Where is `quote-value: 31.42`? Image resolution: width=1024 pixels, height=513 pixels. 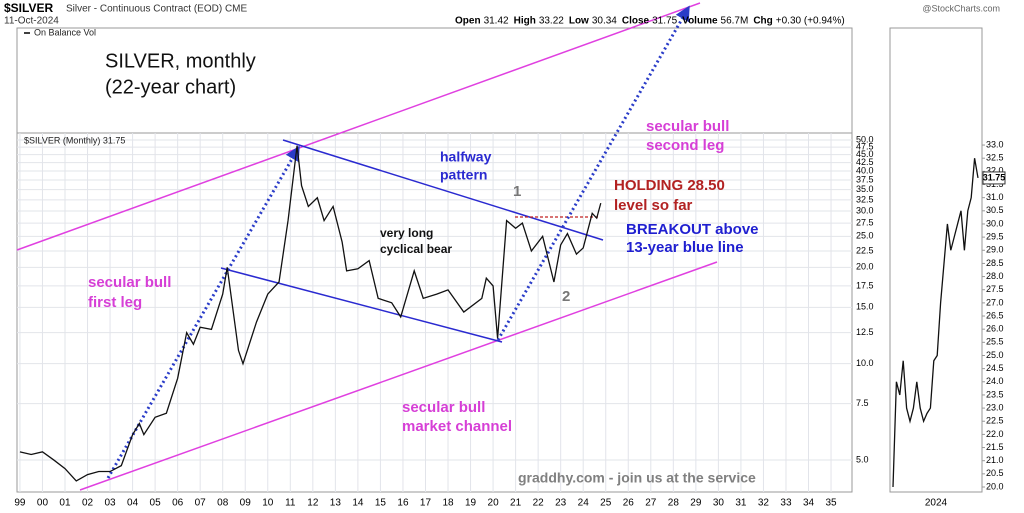
quote-value: 31.42 is located at coordinates (496, 21).